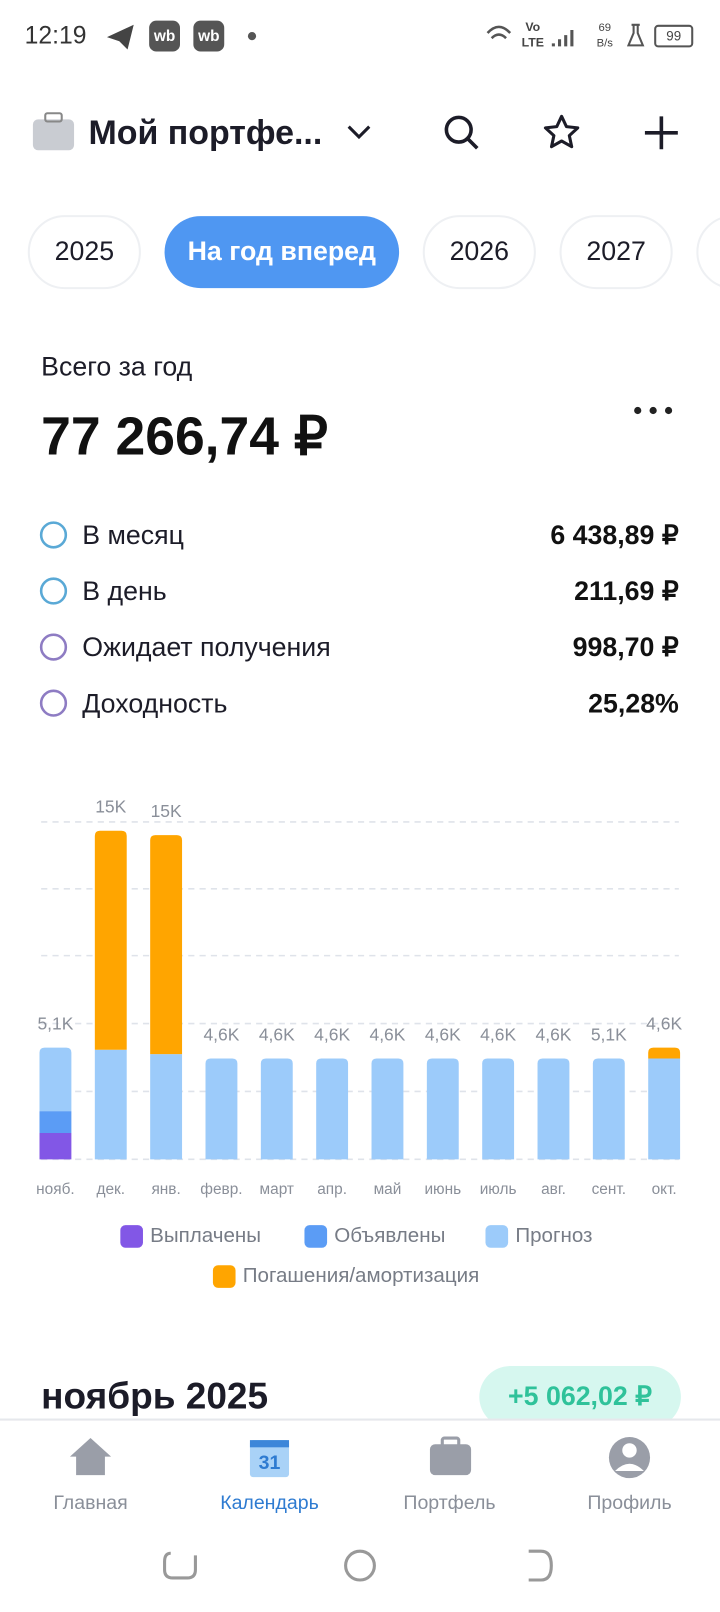 The width and height of the screenshot is (720, 1612). I want to click on x-tick-label: апр., so click(332, 1189).